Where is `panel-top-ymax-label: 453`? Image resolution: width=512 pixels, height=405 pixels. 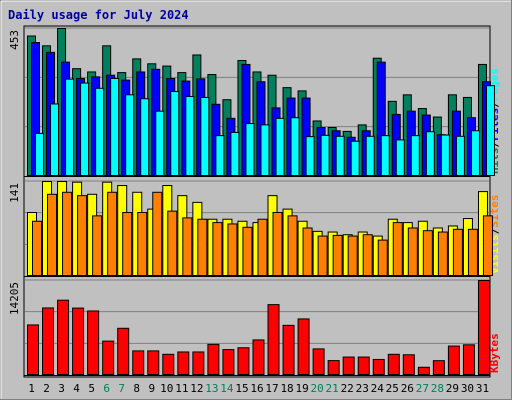 panel-top-ymax-label: 453 is located at coordinates (14, 40).